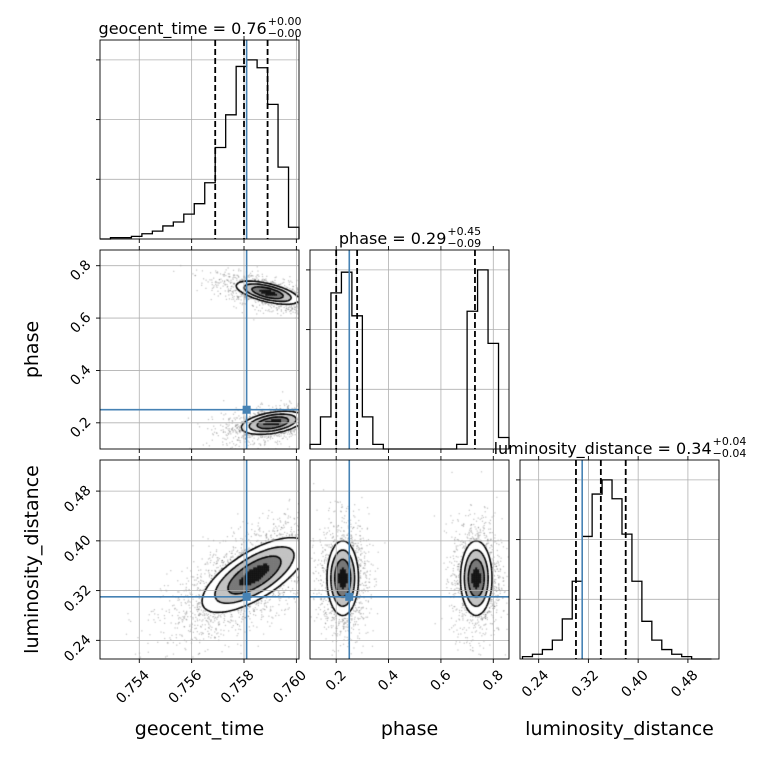  I want to click on panel-luminosity_distance-luminosity_distance, so click(618, 559).